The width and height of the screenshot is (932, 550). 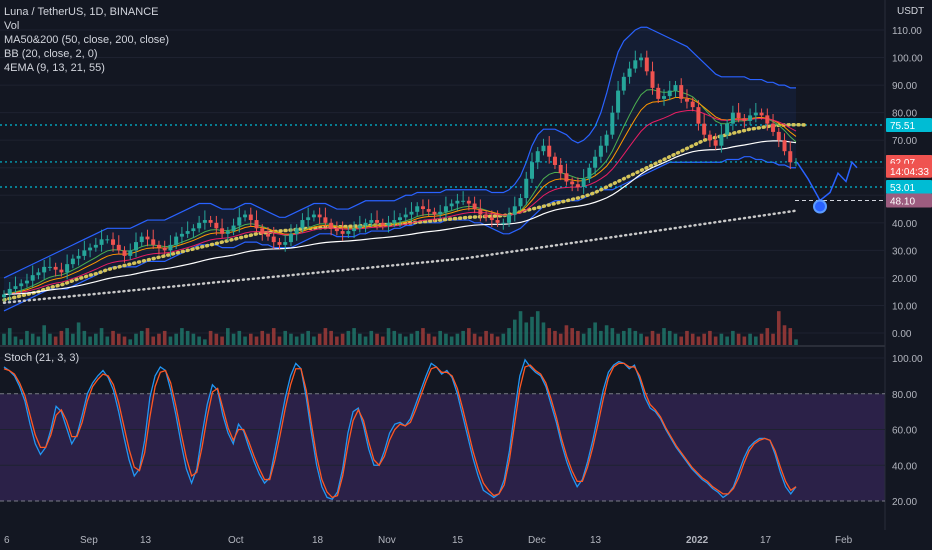 What do you see at coordinates (54, 68) in the screenshot?
I see `indicator-ema: 4EMA (9, 13, 21, 55)` at bounding box center [54, 68].